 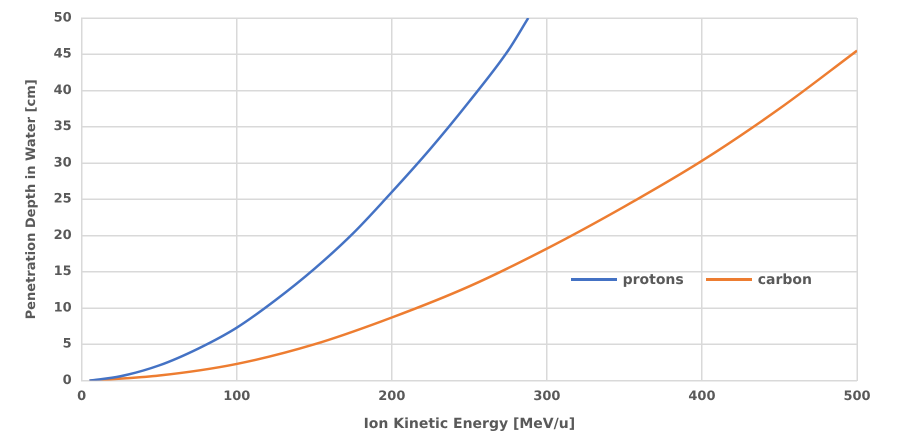 I want to click on y-tick-label: 45, so click(x=63, y=54).